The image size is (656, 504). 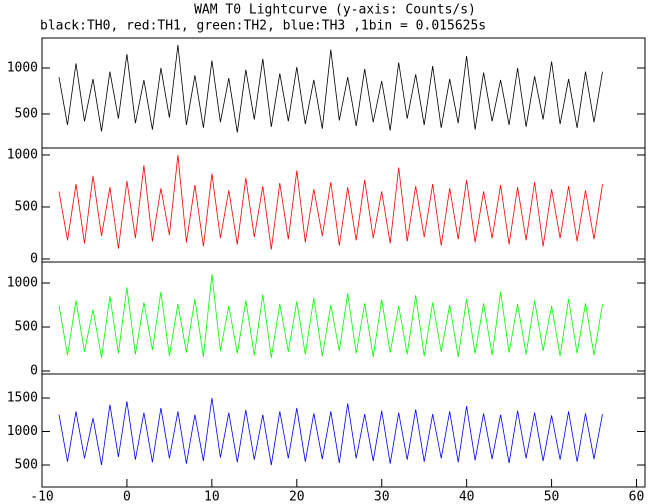 I want to click on y-tick-label: 1500, so click(x=22, y=397).